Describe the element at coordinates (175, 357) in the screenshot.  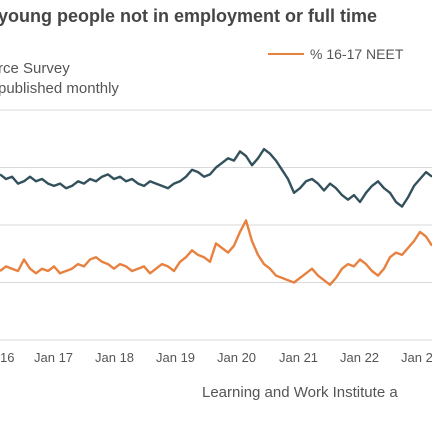
I see `x-tick-label-3: Jan 19` at that location.